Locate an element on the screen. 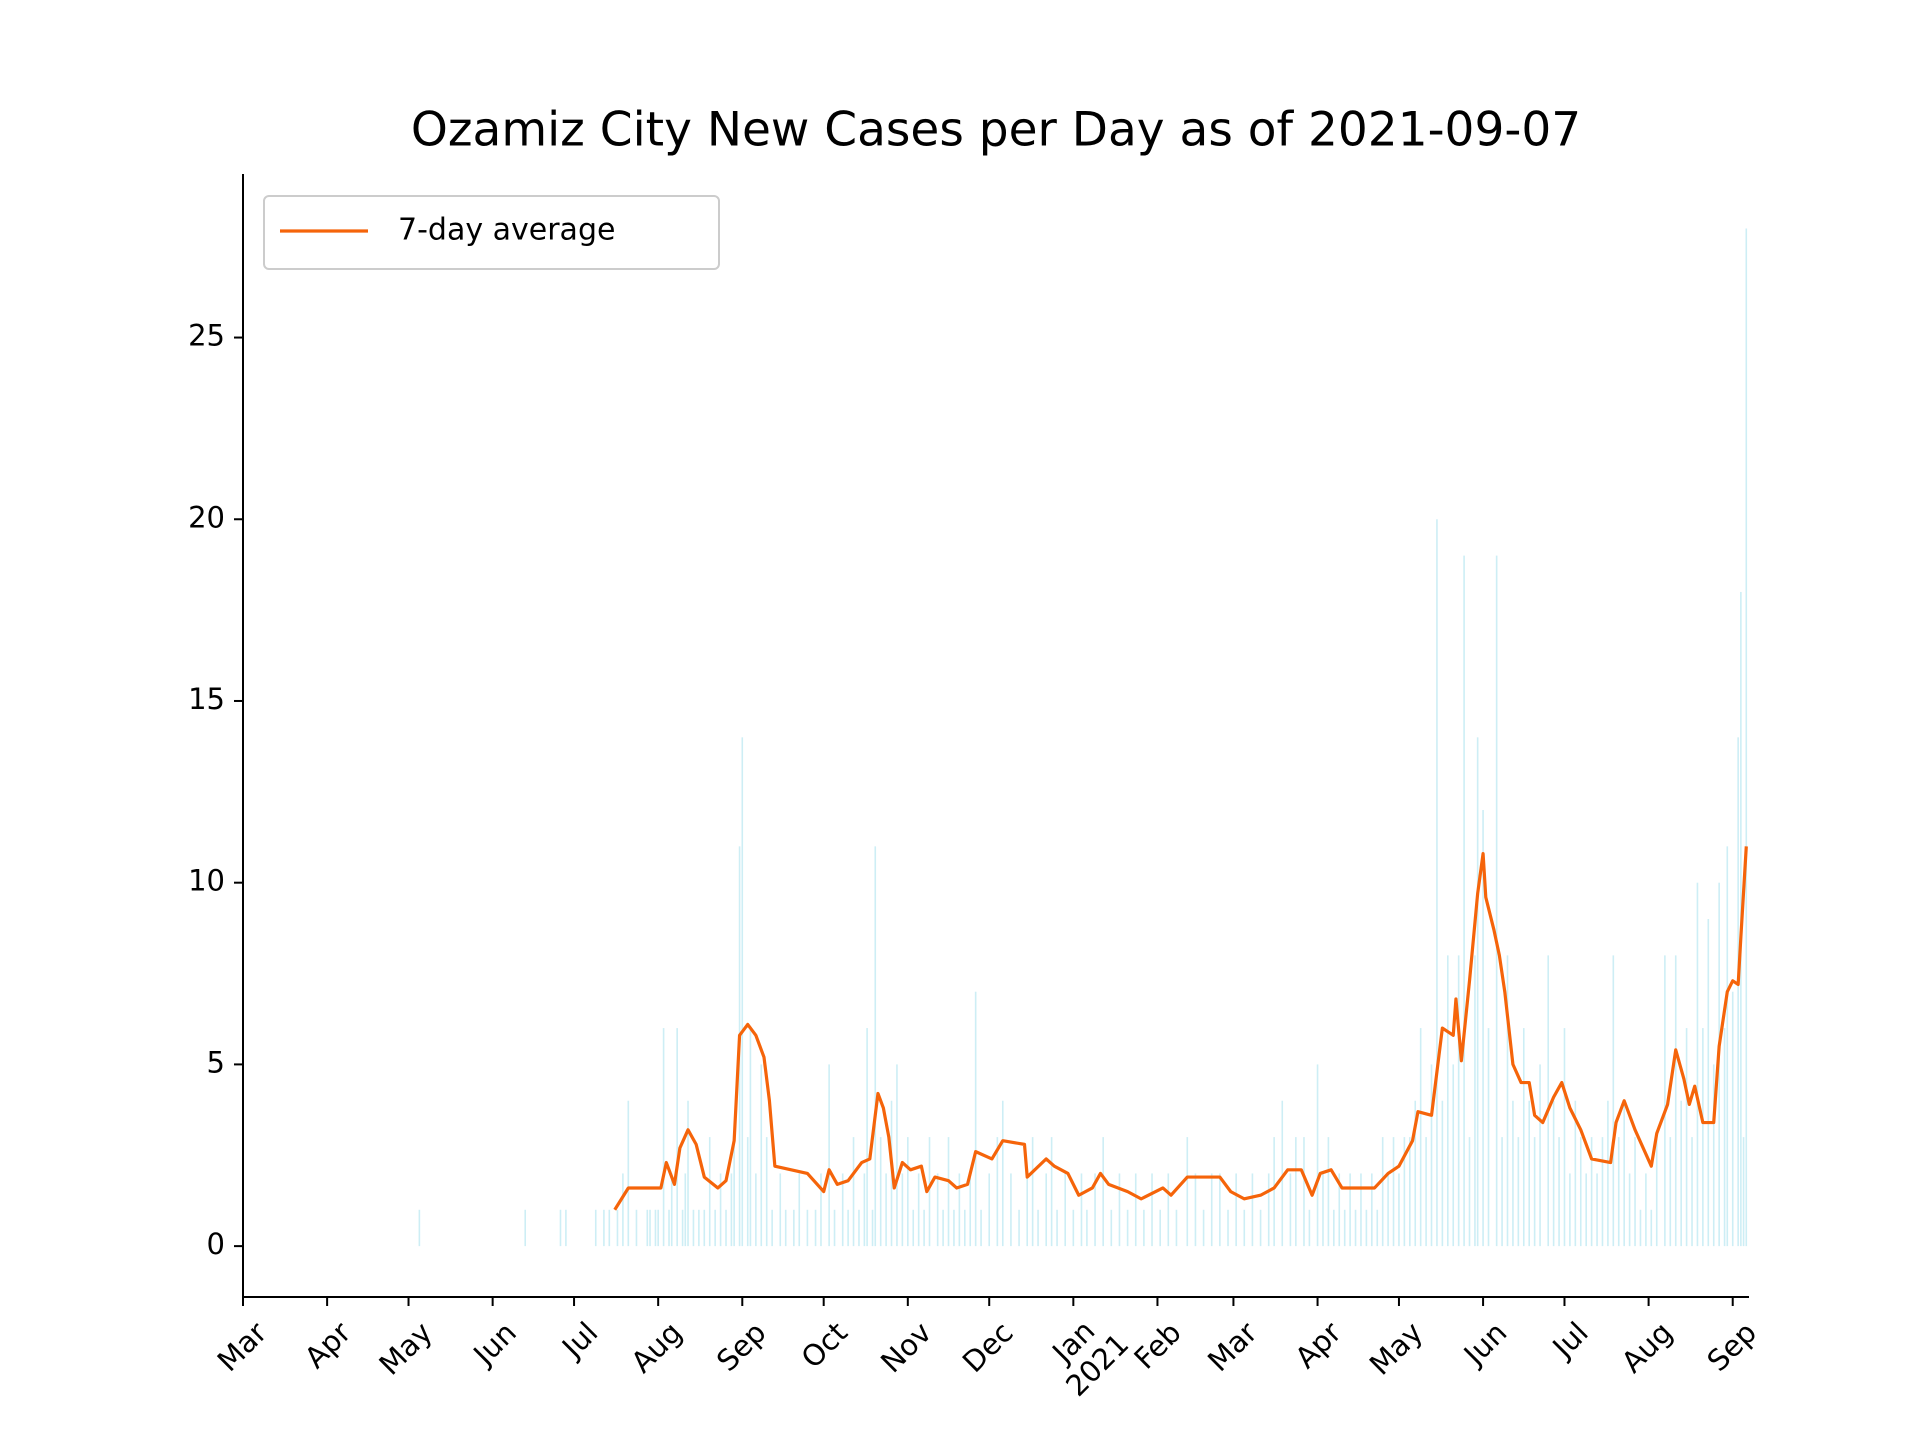  y-tick-label: 0 is located at coordinates (216, 1244).